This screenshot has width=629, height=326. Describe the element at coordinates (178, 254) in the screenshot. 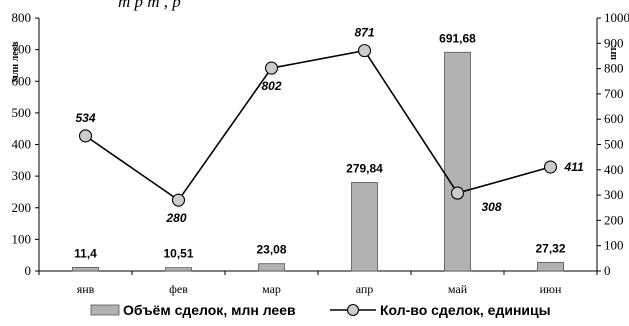

I see `bar-data-label: 10,51` at that location.